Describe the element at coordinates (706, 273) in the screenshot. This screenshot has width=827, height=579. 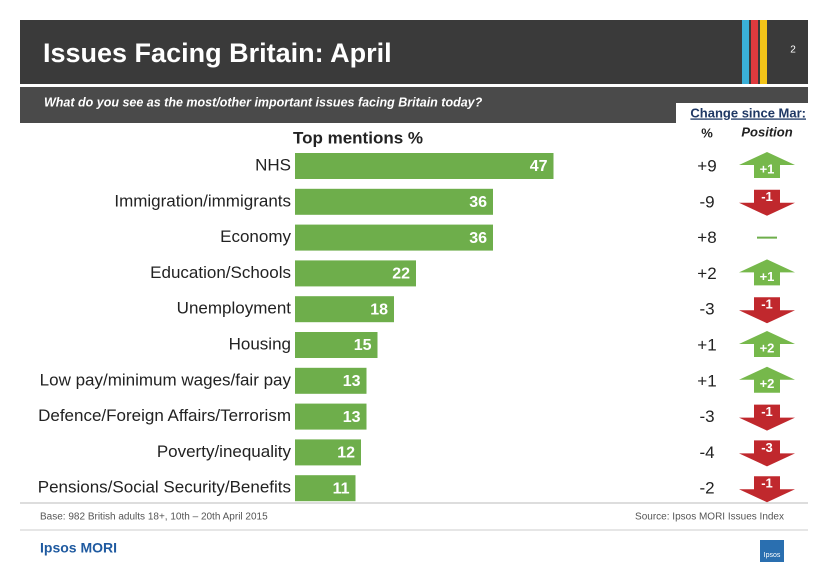
I see `change-value: +2` at that location.